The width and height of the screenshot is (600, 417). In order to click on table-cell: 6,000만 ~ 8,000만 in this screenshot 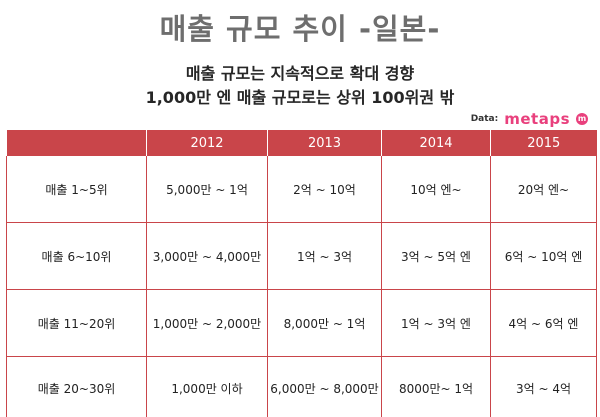, I will do `click(324, 386)`.